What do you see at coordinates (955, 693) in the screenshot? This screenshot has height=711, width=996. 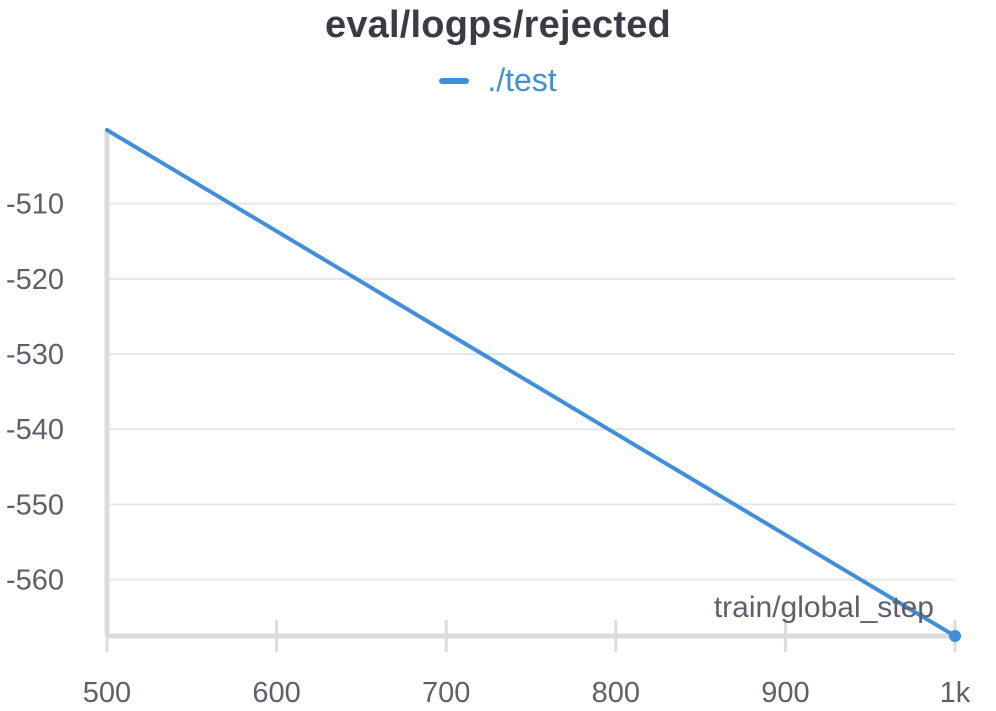 I see `x-tick-label: 1k` at bounding box center [955, 693].